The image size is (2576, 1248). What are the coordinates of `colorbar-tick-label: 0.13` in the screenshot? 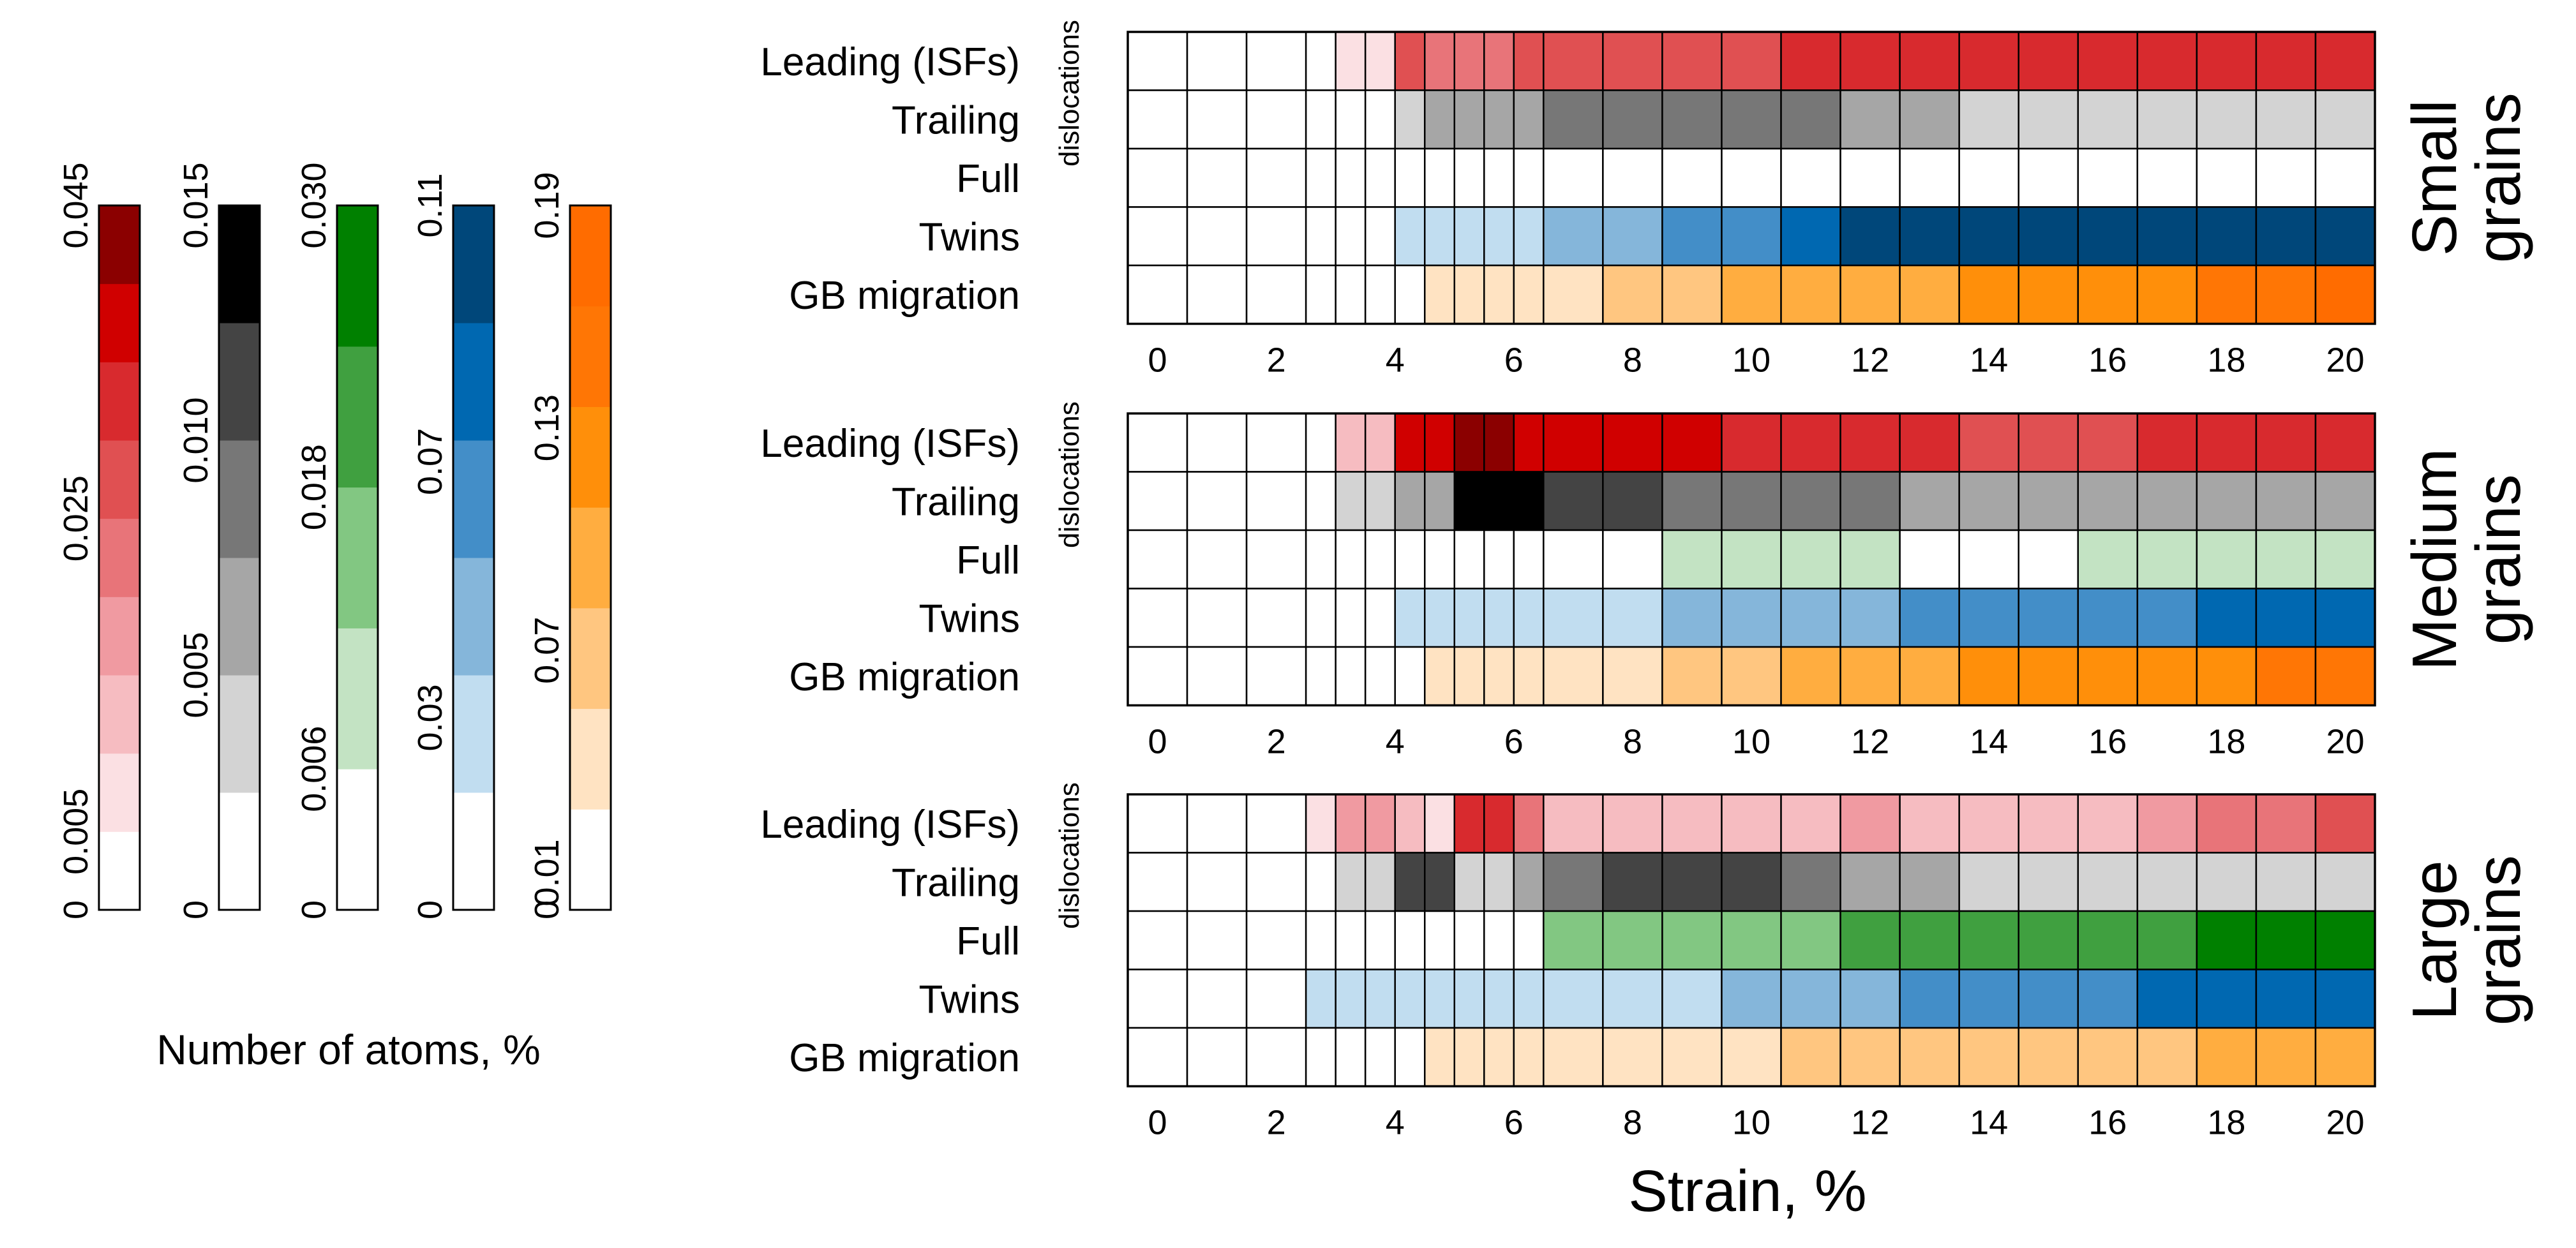 It's located at (547, 427).